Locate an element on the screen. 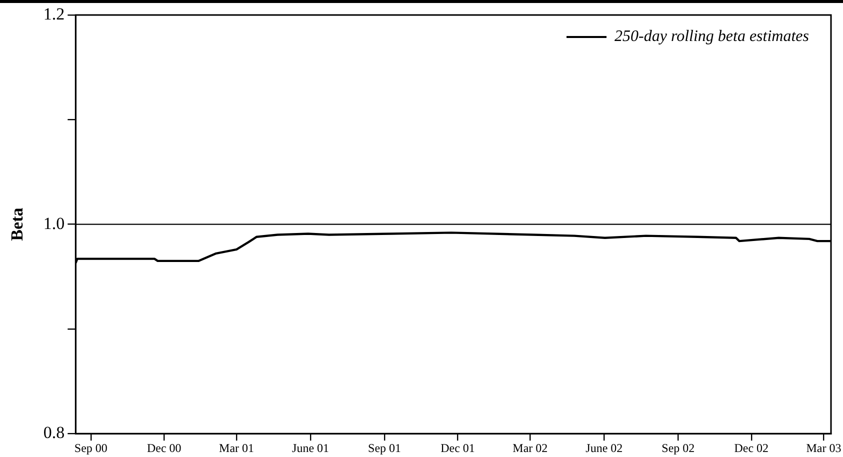  y-tick-label: 0.8 is located at coordinates (54, 432).